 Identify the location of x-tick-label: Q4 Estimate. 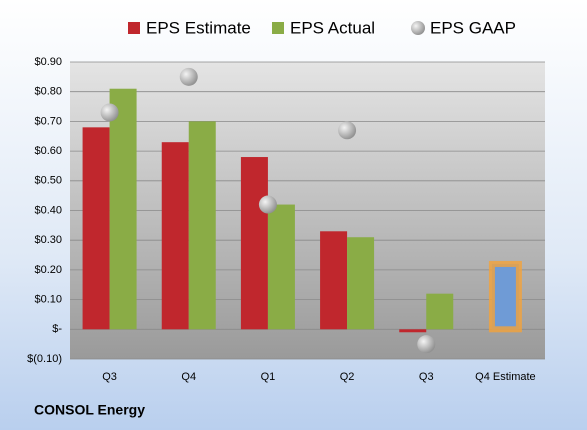
(505, 377).